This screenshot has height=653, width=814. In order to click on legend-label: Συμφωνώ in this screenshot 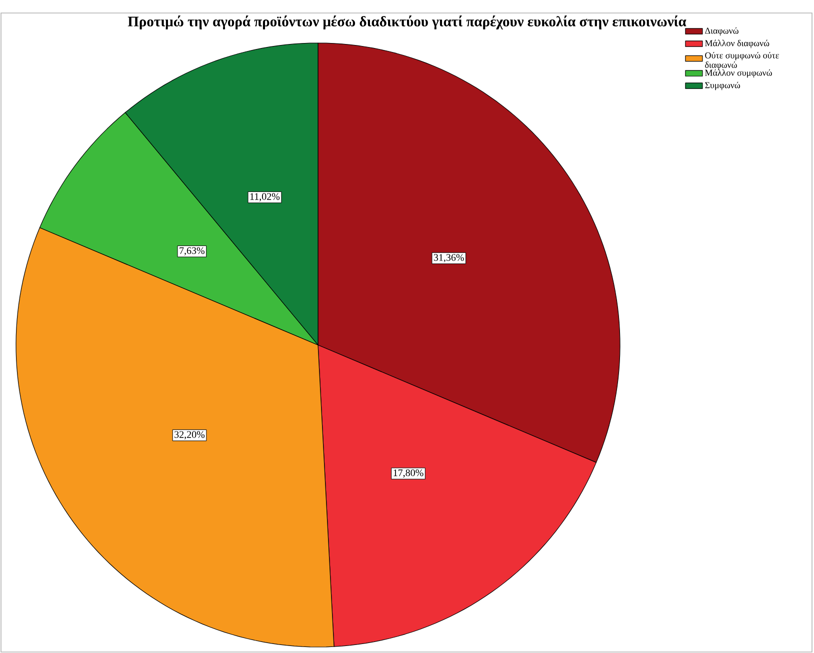, I will do `click(722, 86)`.